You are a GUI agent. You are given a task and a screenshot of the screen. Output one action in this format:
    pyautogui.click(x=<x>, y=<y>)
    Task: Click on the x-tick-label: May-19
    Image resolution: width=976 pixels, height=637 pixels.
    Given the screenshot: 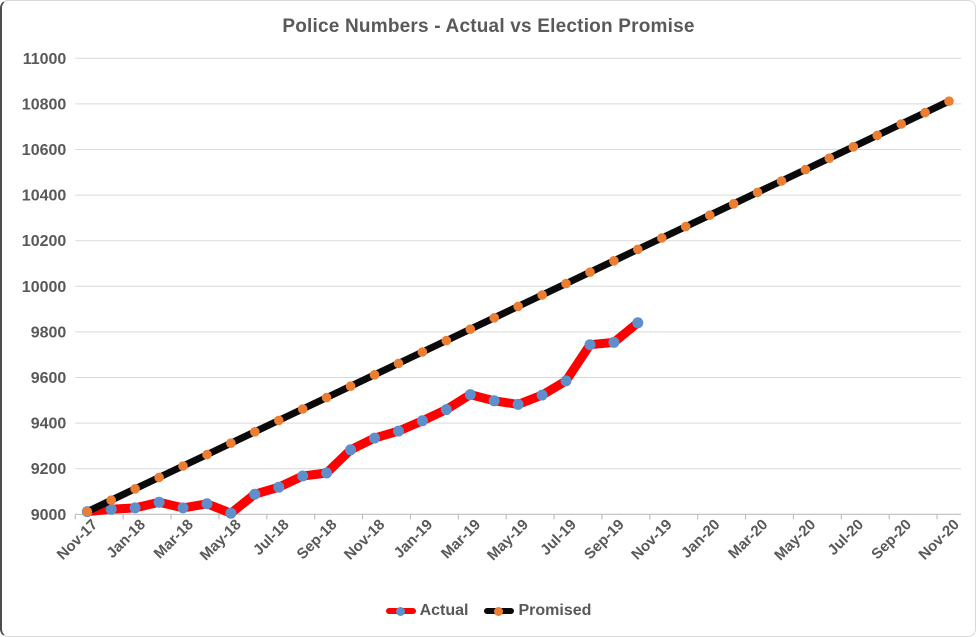 What is the action you would take?
    pyautogui.click(x=508, y=540)
    